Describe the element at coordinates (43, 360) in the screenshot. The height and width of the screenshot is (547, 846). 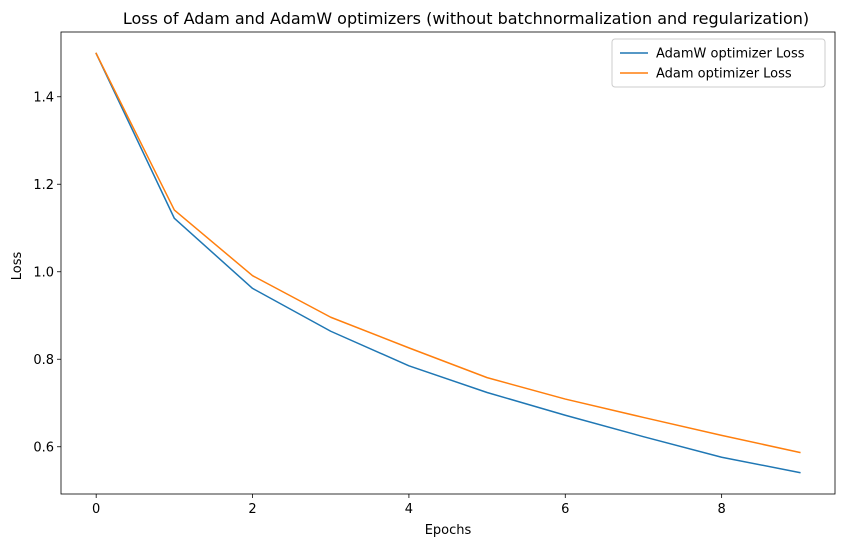
I see `y-tick-label: 0.8` at that location.